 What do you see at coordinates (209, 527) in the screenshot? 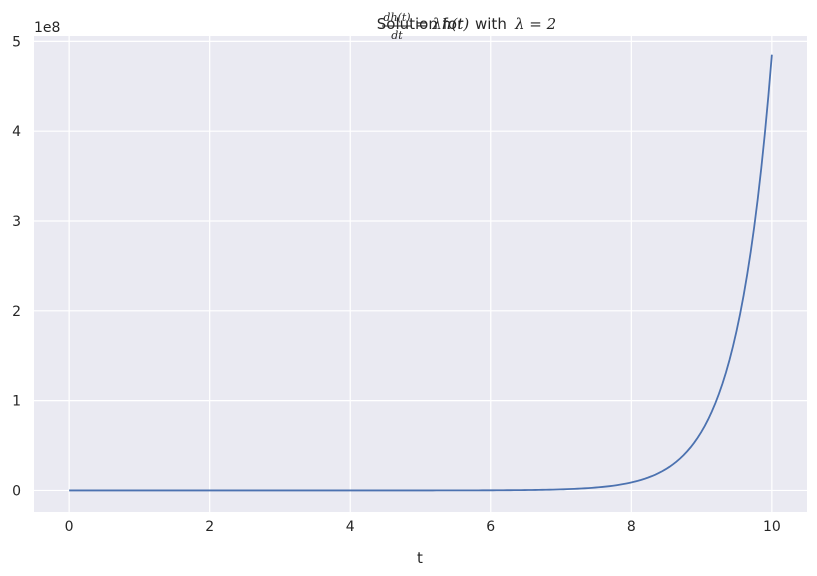
I see `x-tick-label: 2` at bounding box center [209, 527].